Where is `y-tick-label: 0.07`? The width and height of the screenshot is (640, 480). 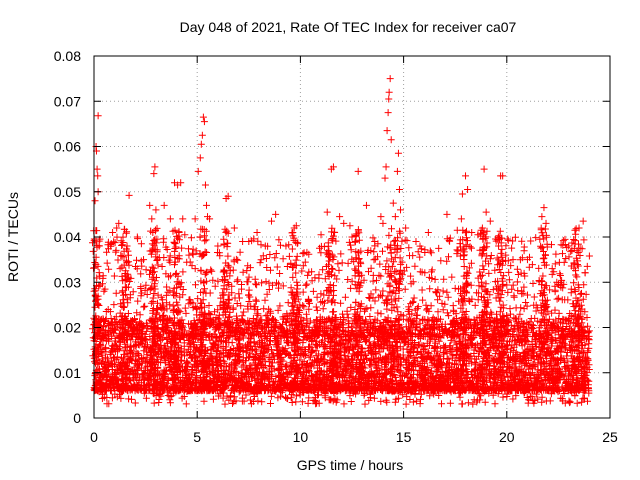
y-tick-label: 0.07 is located at coordinates (67, 101).